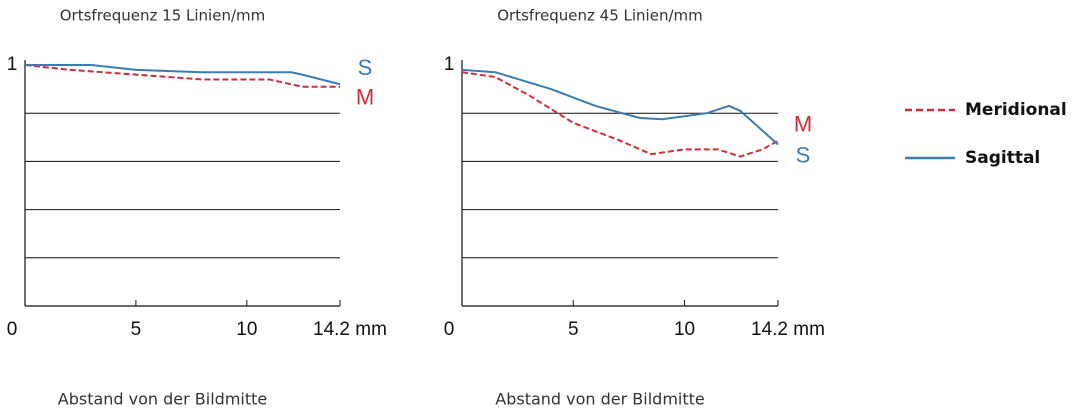 The width and height of the screenshot is (1080, 411). Describe the element at coordinates (163, 16) in the screenshot. I see `chart-title: Ortsfrequenz 15 Linien/mm` at that location.